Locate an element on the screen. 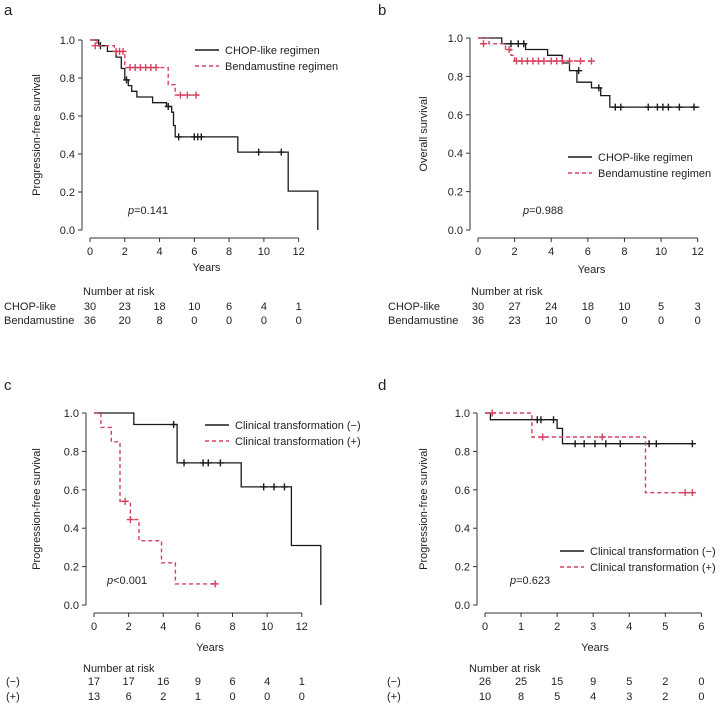 This screenshot has width=721, height=709. p-value-text: =0.623 is located at coordinates (533, 581).